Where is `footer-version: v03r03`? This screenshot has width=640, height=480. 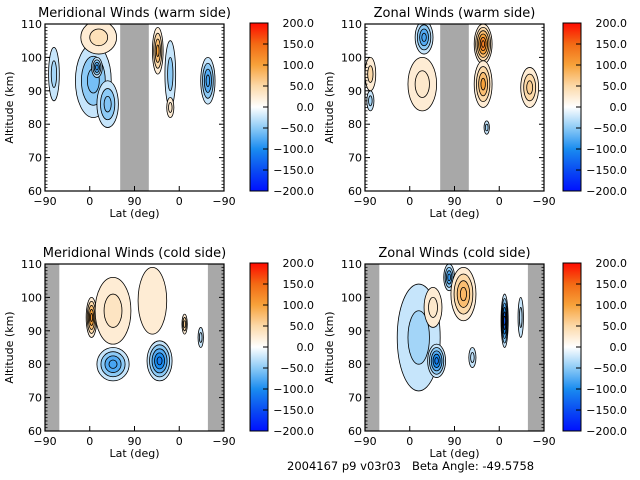 footer-version: v03r03 is located at coordinates (380, 466).